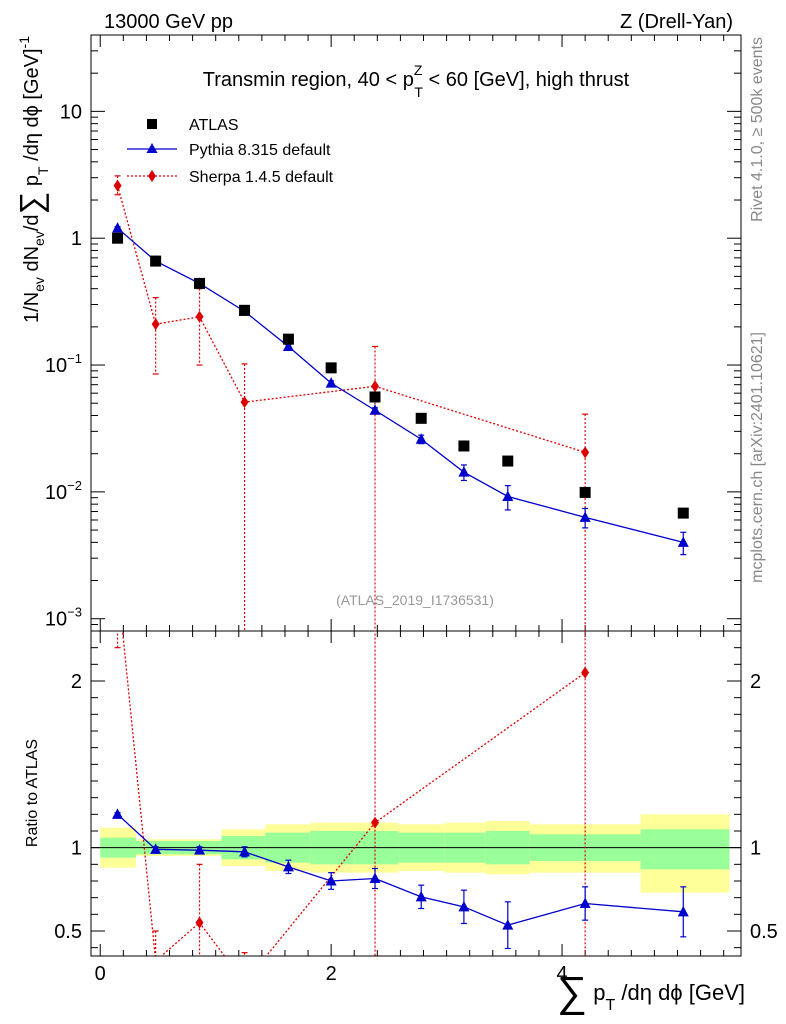 Image resolution: width=786 pixels, height=1024 pixels. What do you see at coordinates (76, 239) in the screenshot?
I see `y-tick-label: 1` at bounding box center [76, 239].